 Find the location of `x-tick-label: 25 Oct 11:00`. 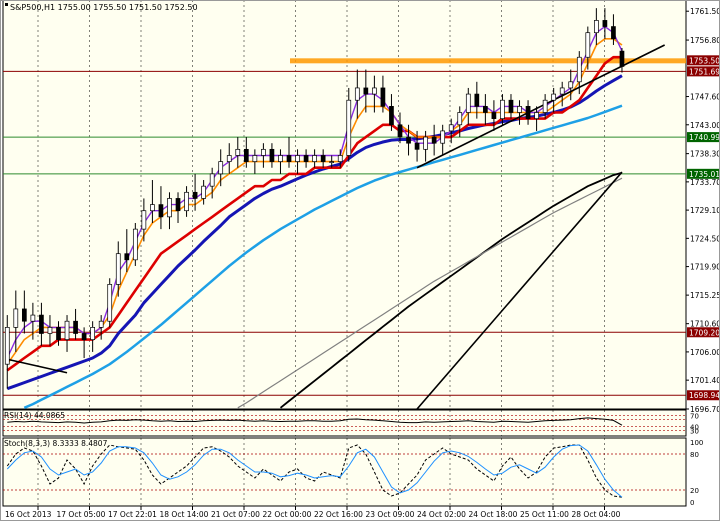

x-tick-label: 25 Oct 11:00 is located at coordinates (544, 514).